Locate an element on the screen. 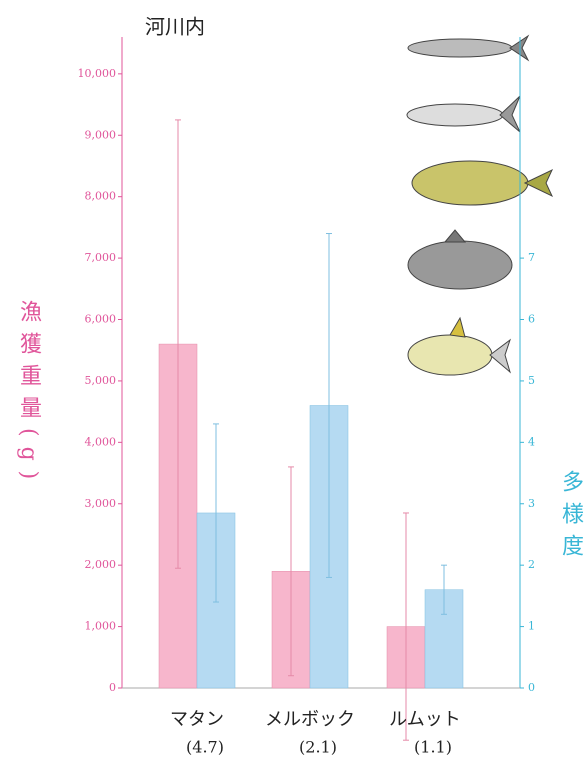  y2-tick-label: 5 is located at coordinates (531, 380).